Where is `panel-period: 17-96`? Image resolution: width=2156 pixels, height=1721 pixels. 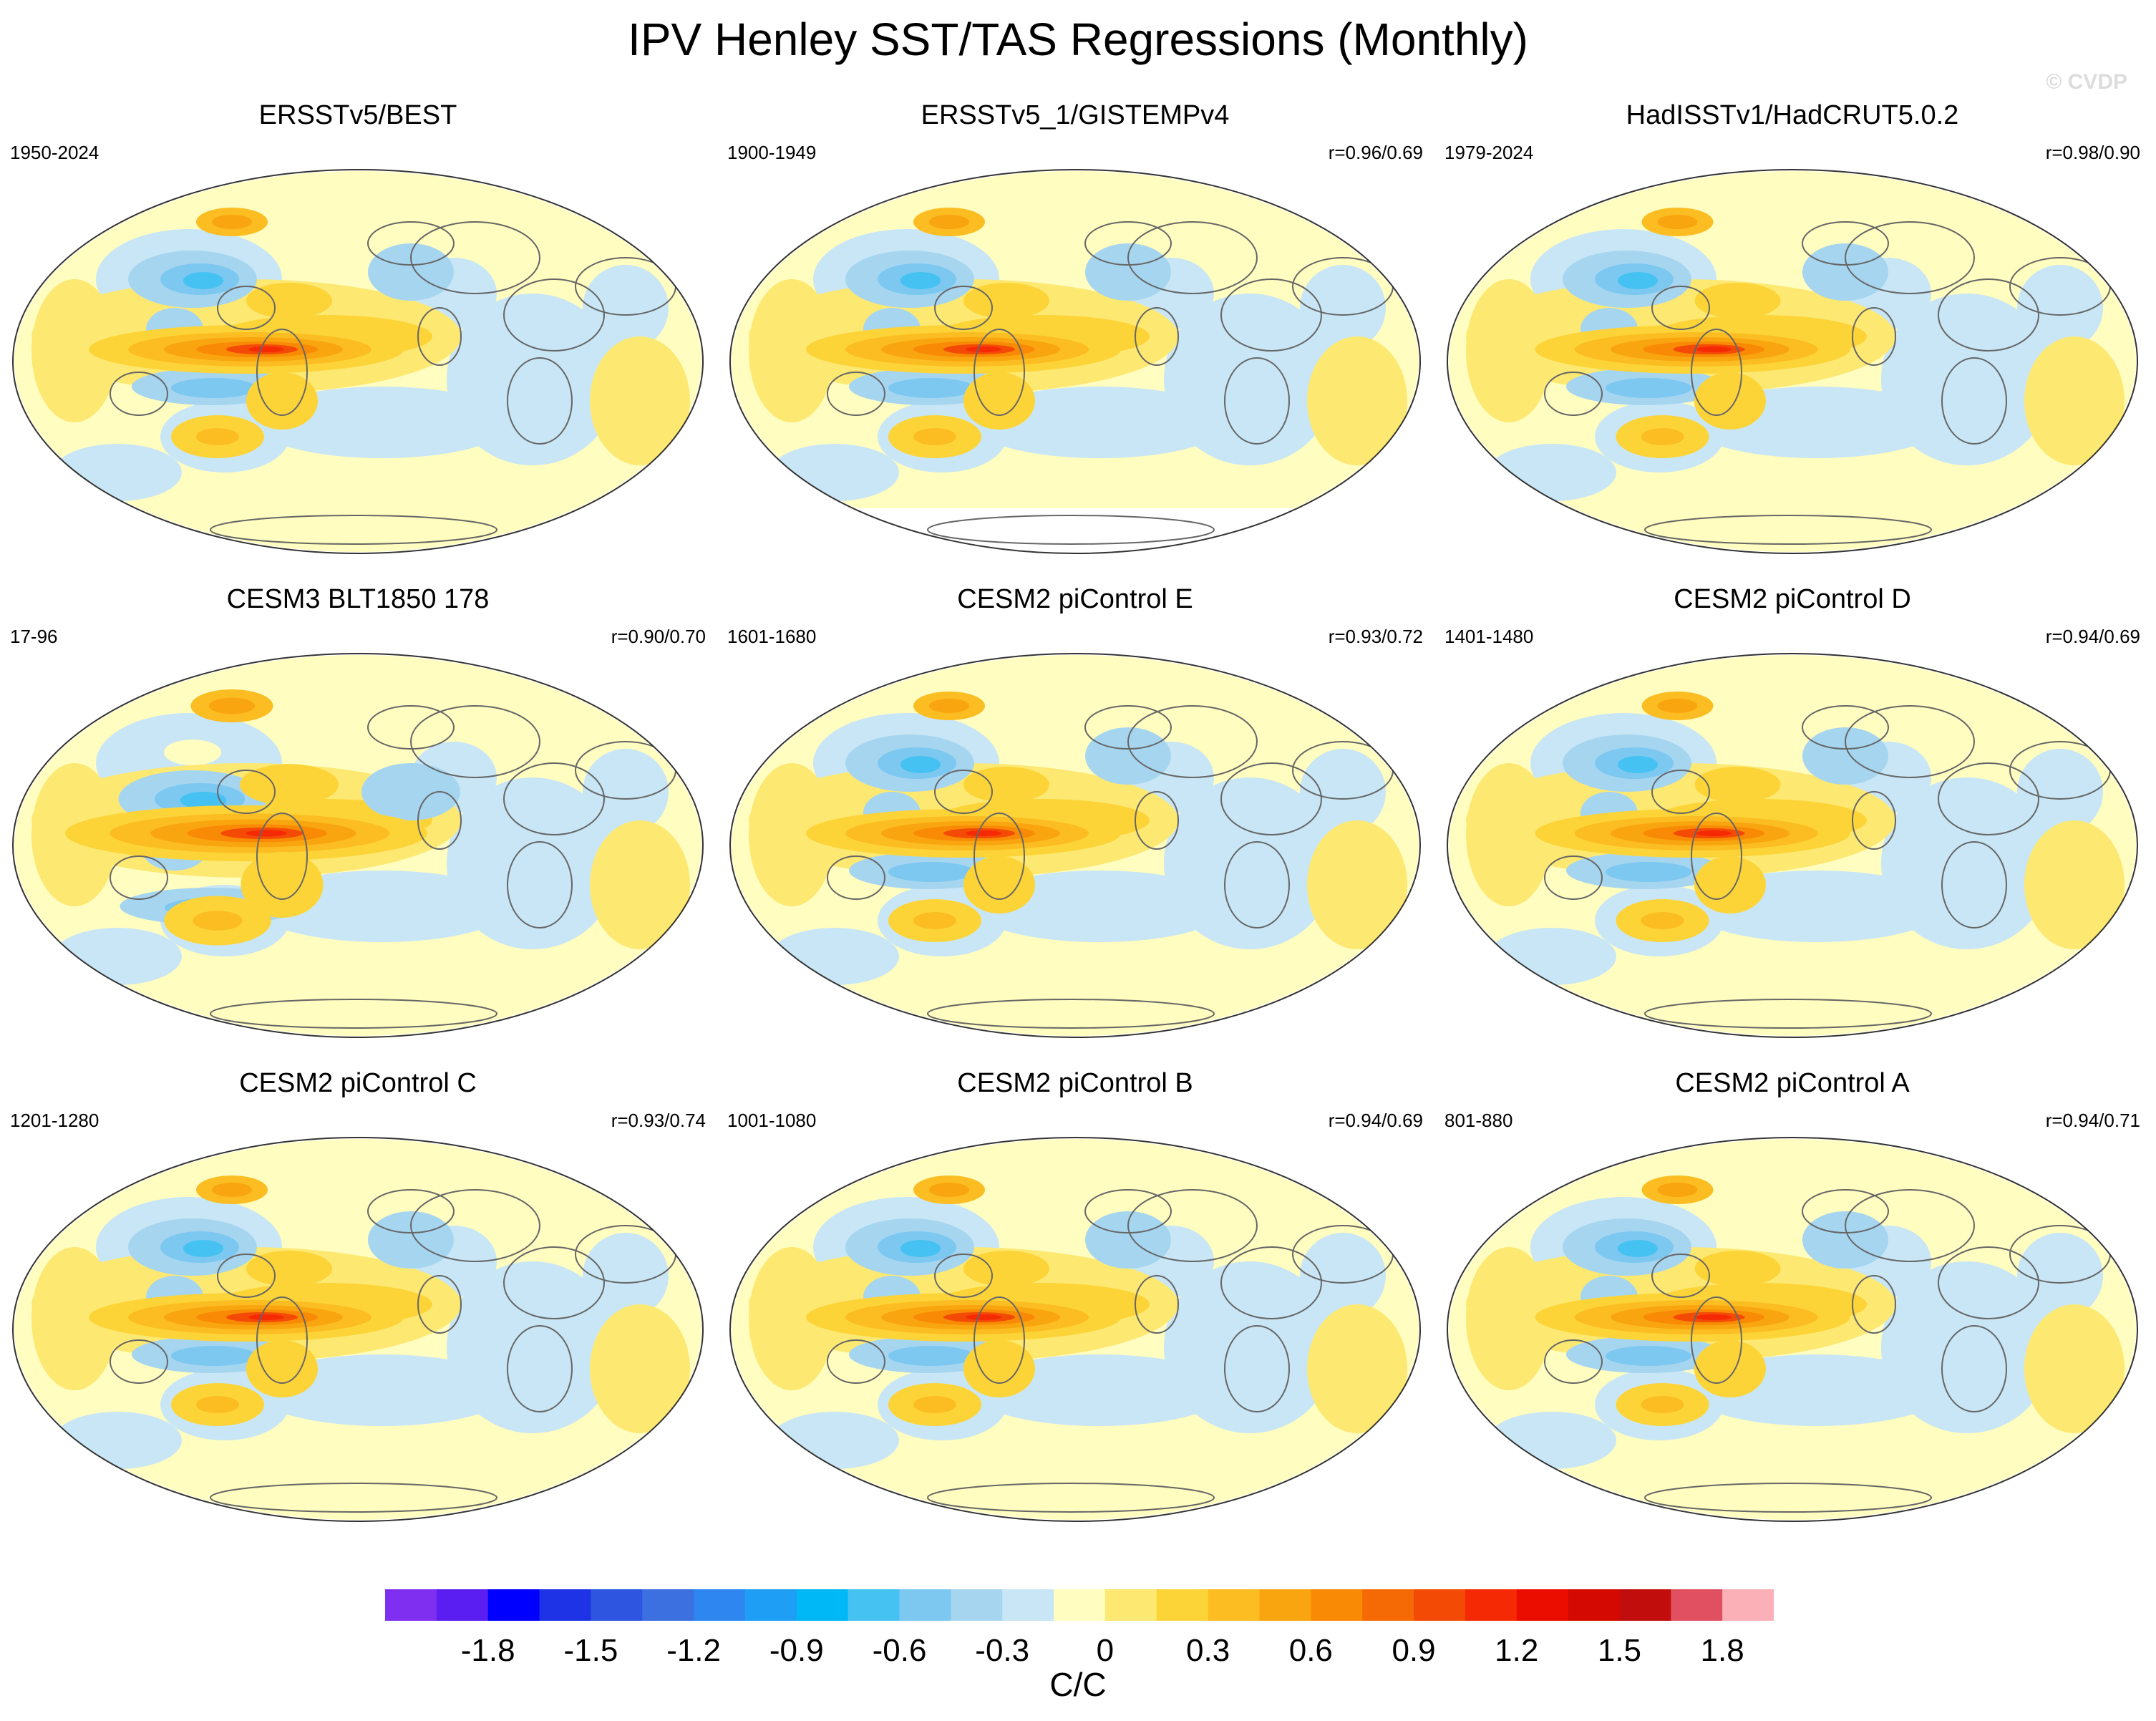
panel-period: 17-96 is located at coordinates (34, 637).